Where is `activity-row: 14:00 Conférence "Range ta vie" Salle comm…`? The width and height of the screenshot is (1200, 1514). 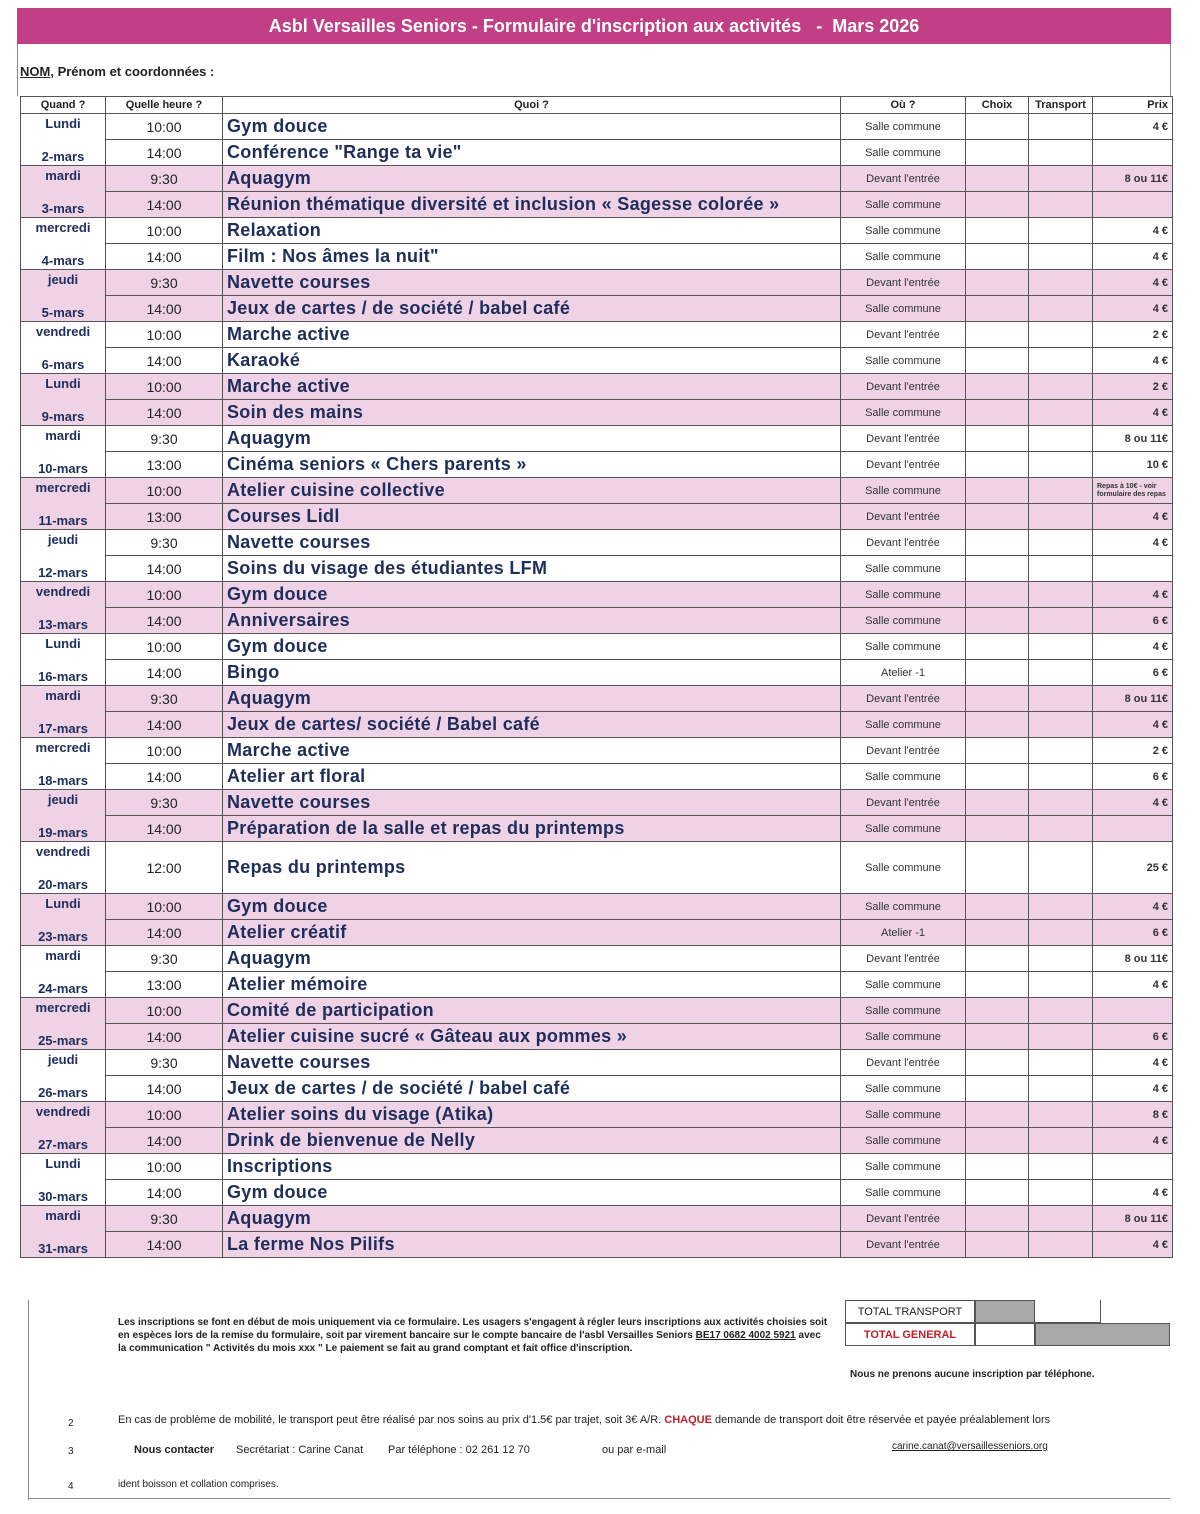
activity-row: 14:00 Conférence "Range ta vie" Salle comm… is located at coordinates (597, 152).